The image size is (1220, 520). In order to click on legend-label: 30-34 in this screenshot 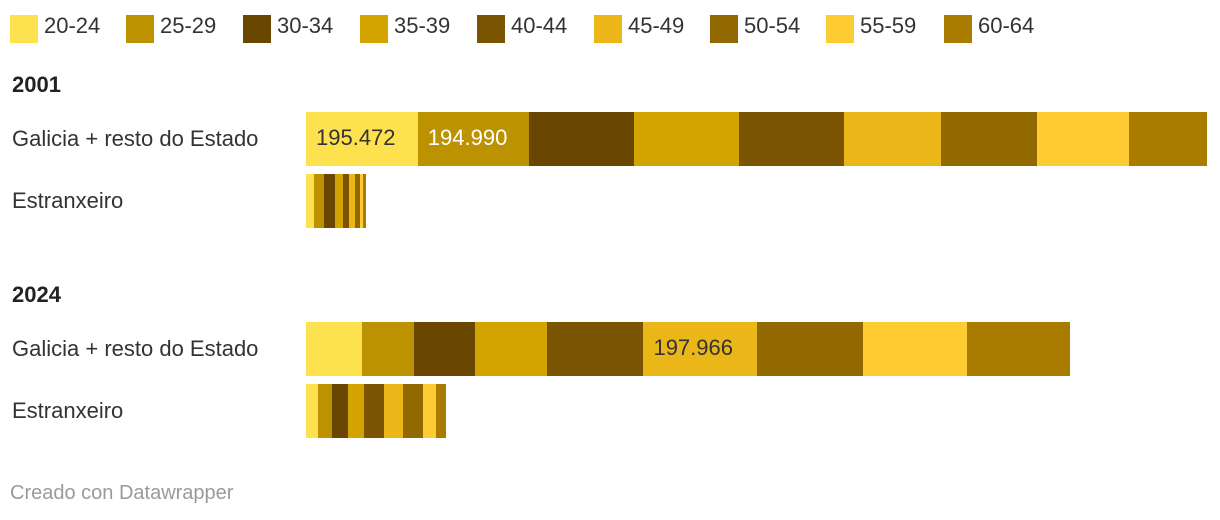, I will do `click(305, 25)`.